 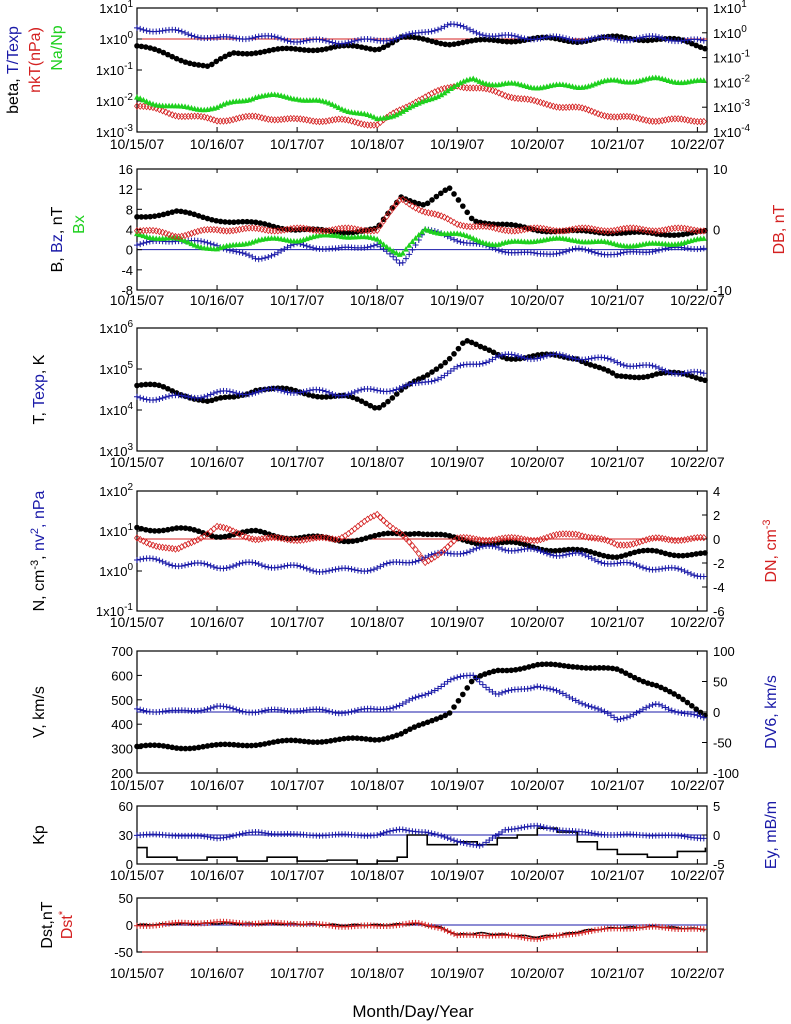 I want to click on x-tick-label: 10/18/07, so click(x=377, y=875).